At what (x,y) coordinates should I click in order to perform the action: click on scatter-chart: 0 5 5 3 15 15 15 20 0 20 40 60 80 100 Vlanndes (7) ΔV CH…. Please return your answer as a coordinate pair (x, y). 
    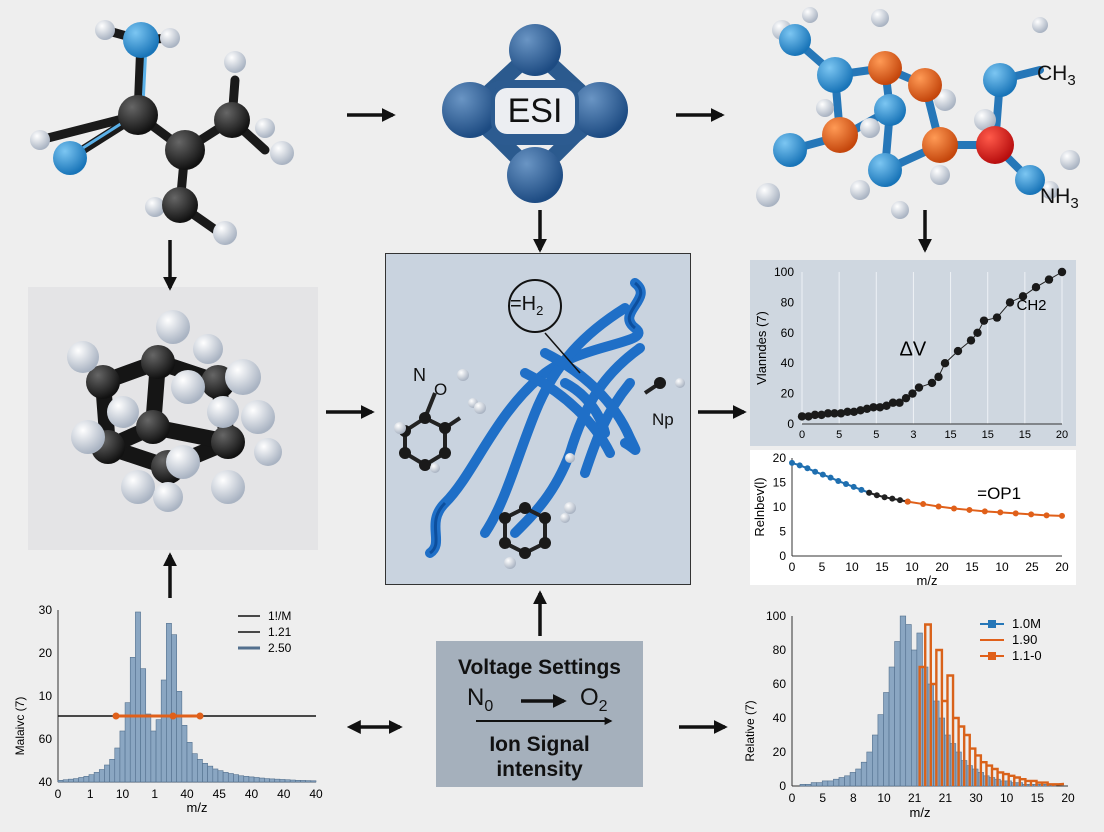
    Looking at the image, I should click on (911, 353).